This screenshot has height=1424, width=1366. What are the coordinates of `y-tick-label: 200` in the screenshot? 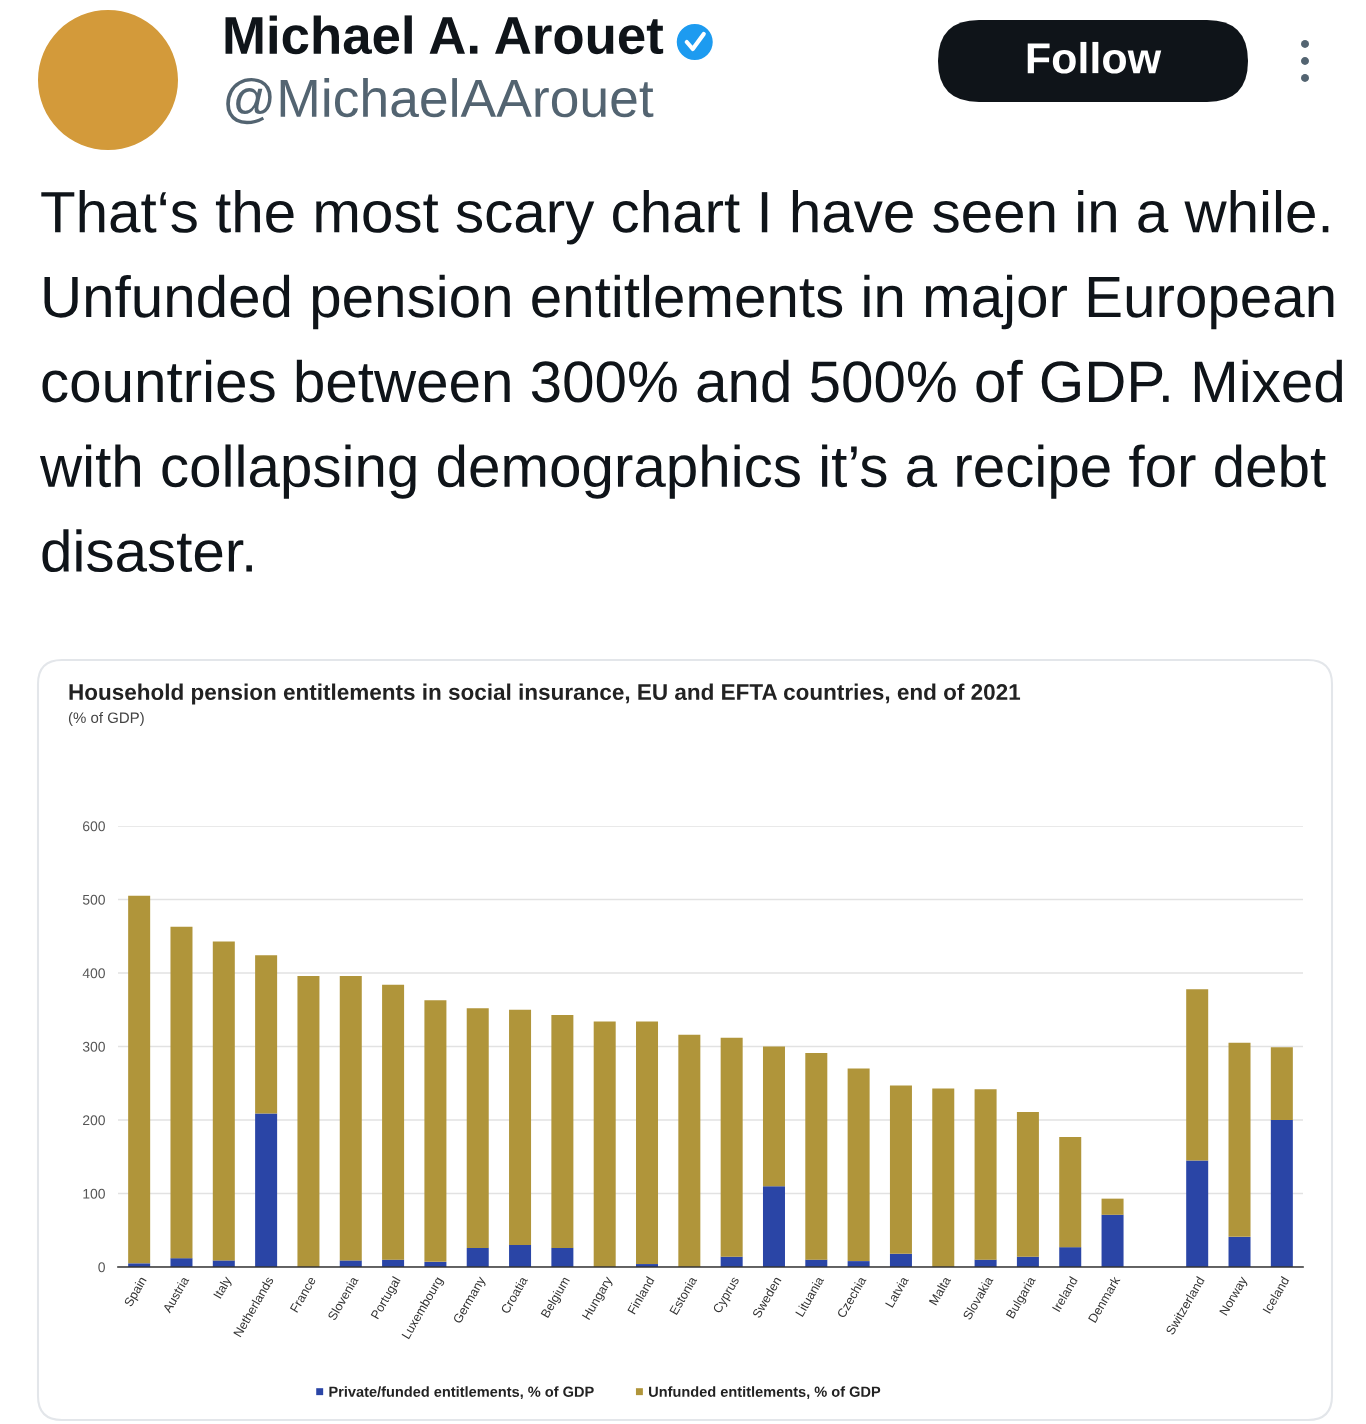 It's located at (94, 1120).